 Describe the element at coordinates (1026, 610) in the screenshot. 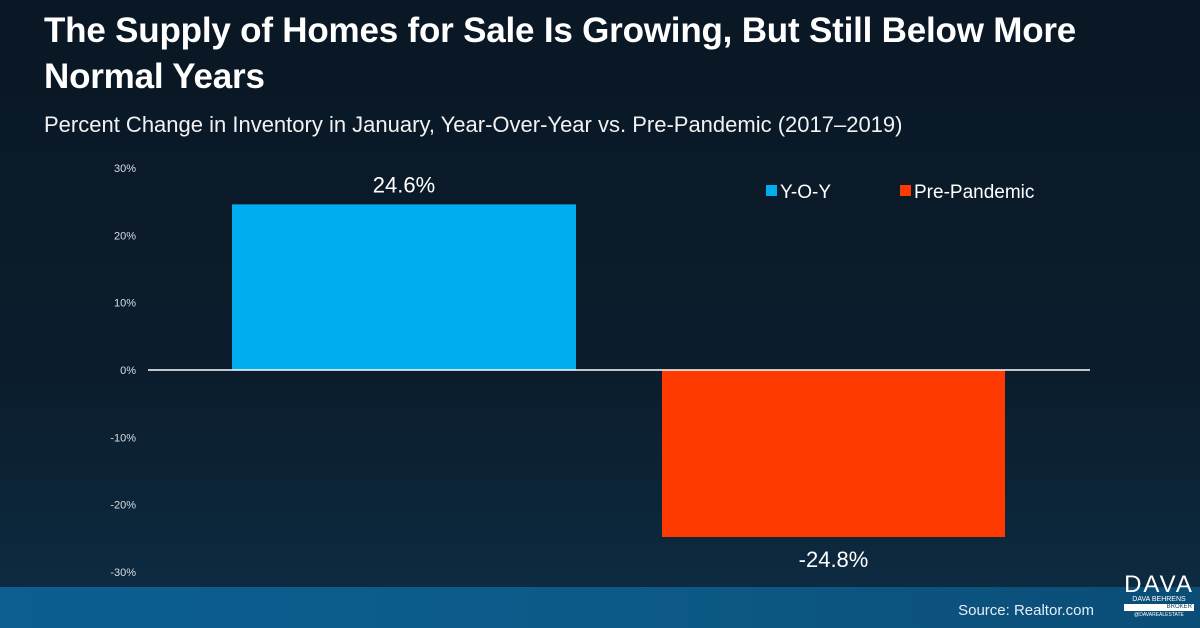

I see `source-note: Source: Realtor.com` at that location.